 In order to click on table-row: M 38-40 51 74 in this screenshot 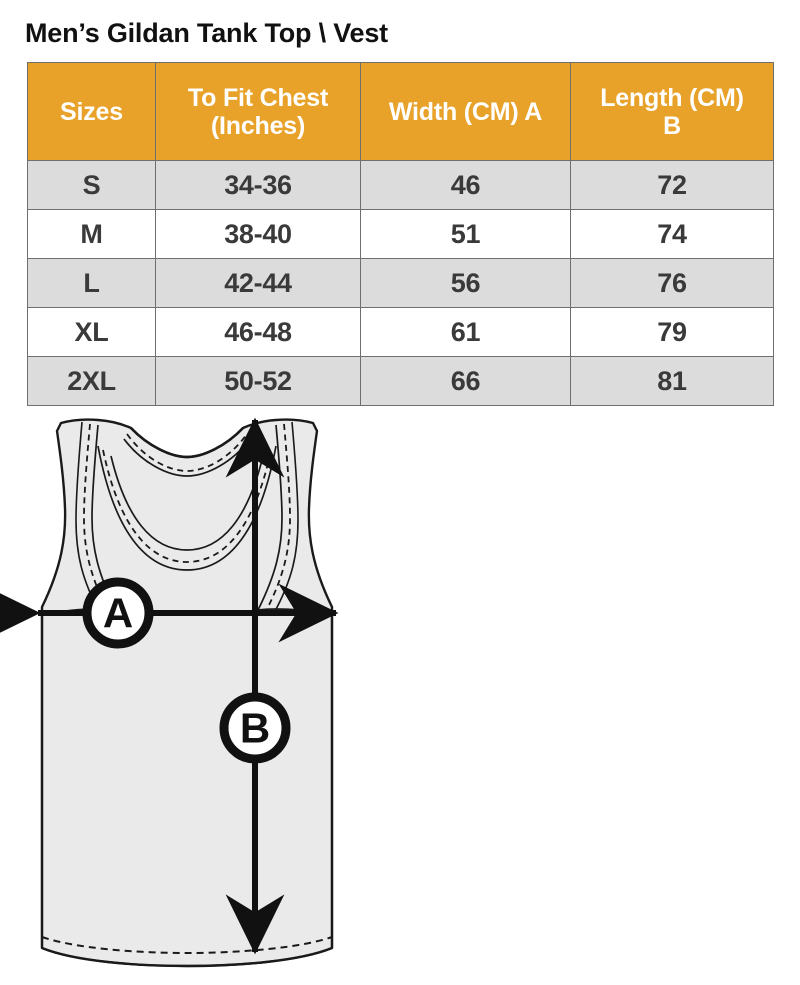, I will do `click(400, 234)`.